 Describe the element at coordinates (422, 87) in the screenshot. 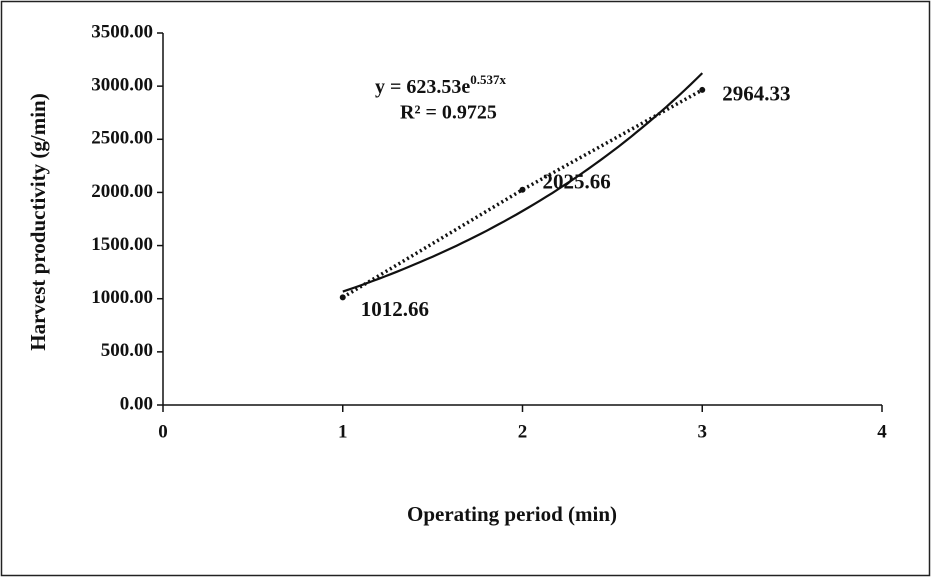

I see `equation-base: y = 623.53e` at that location.